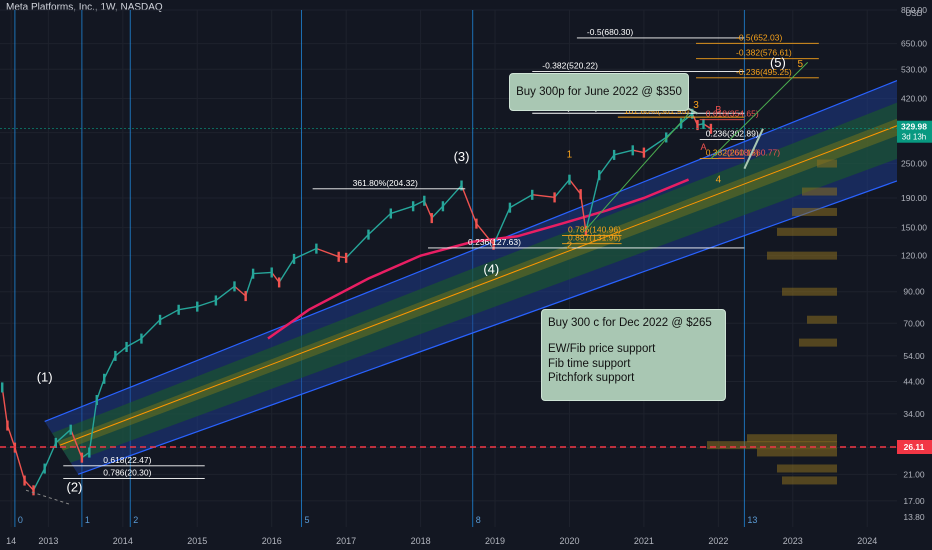 This screenshot has height=550, width=932. I want to click on fib-time-label: 5, so click(306, 520).